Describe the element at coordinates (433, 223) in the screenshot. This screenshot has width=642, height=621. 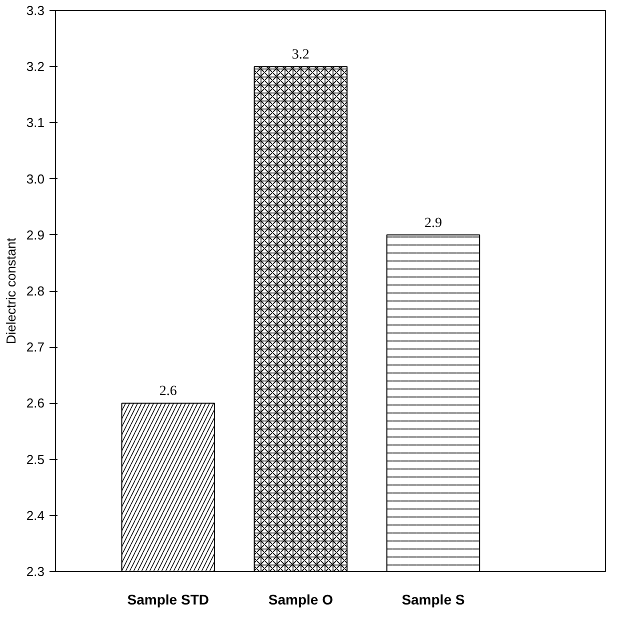
I see `data-label: 2.9` at that location.